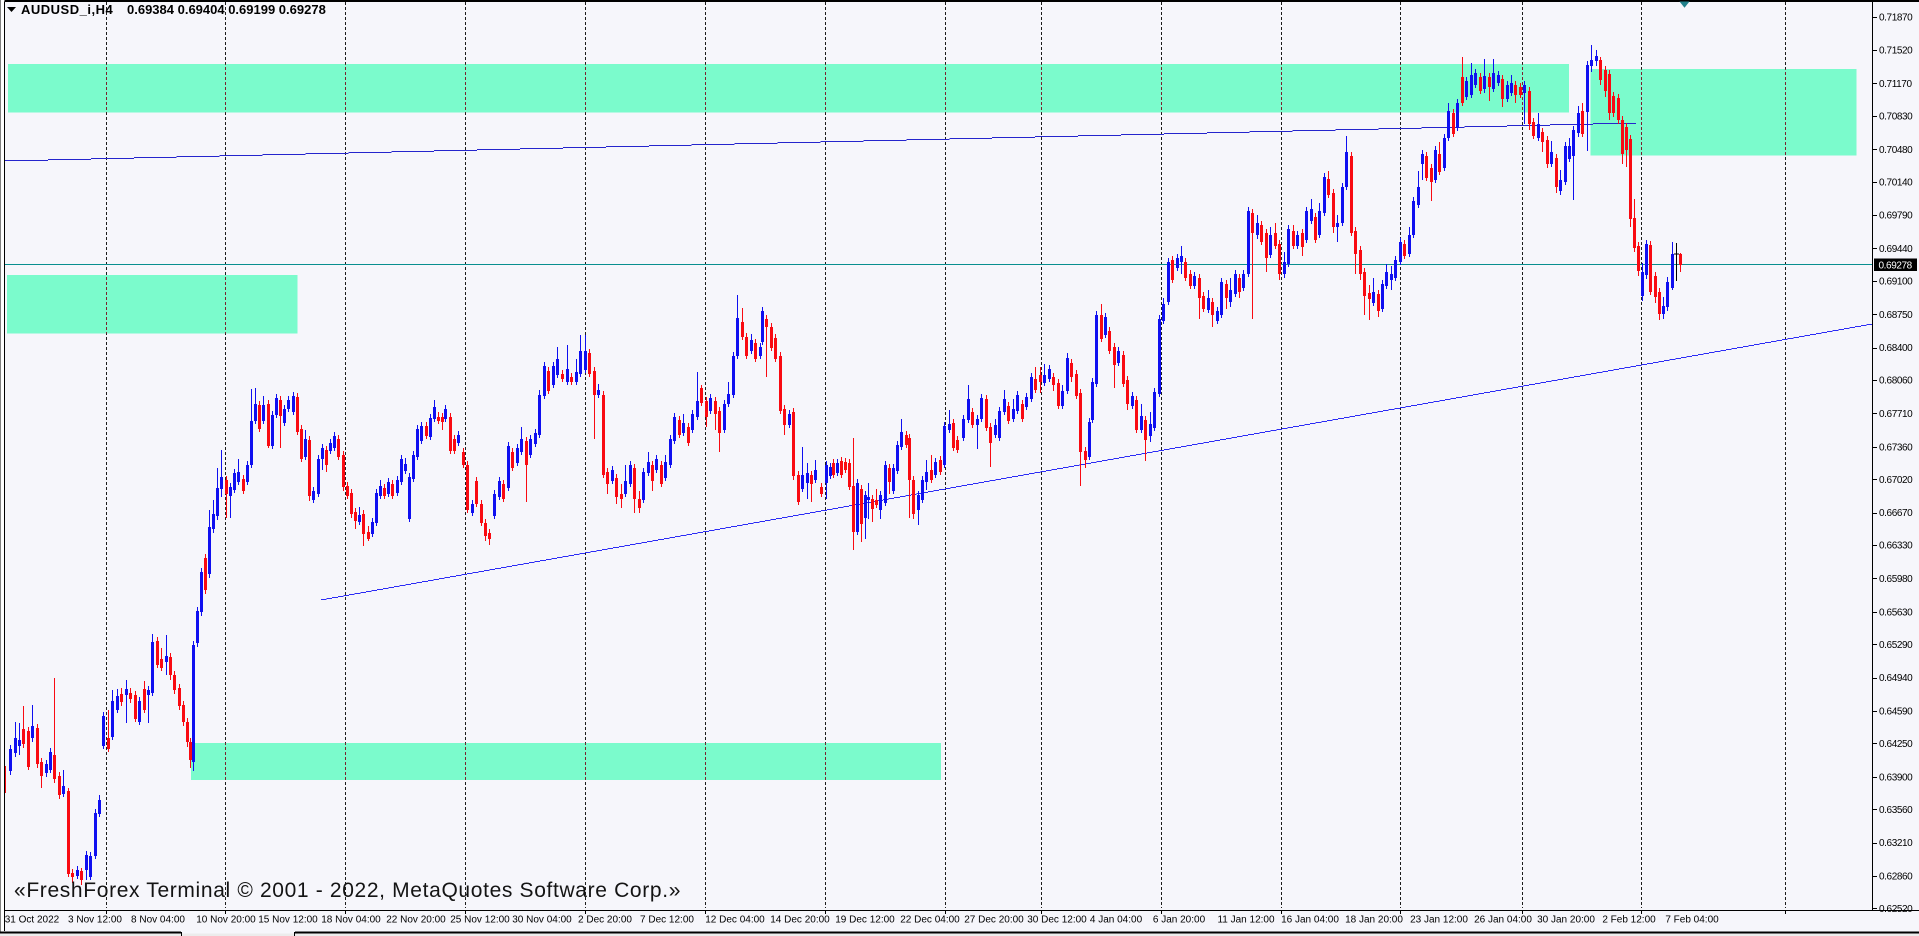 Image resolution: width=1919 pixels, height=936 pixels. Describe the element at coordinates (1896, 612) in the screenshot. I see `svg-text: 0.65630` at that location.